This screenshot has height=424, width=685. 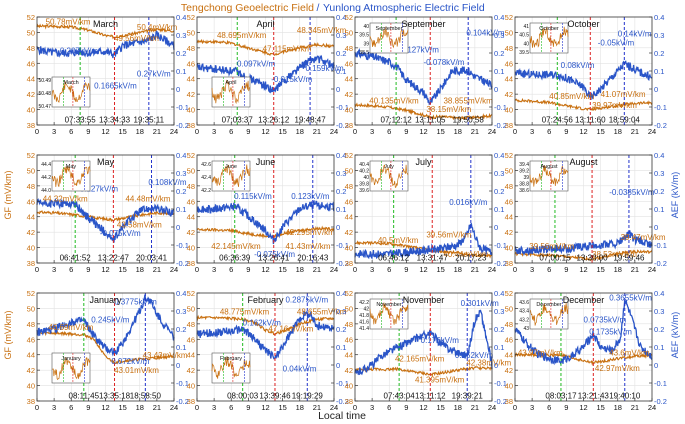 What do you see at coordinates (46, 191) in the screenshot?
I see `inset-tick-label: 44.0` at bounding box center [46, 191].